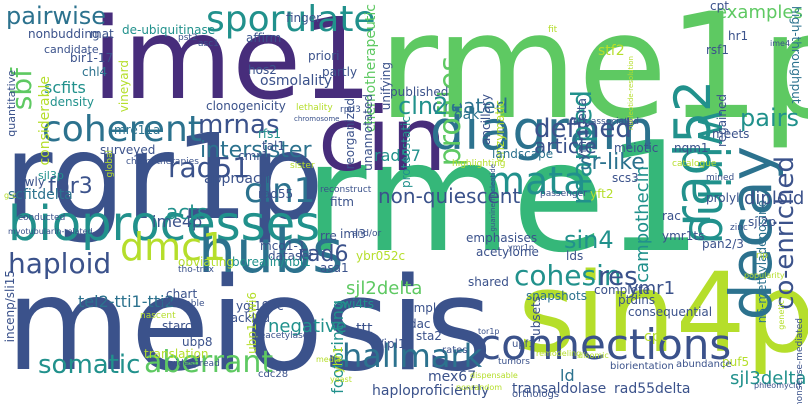 Image resolution: width=808 pixels, height=404 pixels. I want to click on word-hr1: hr1, so click(738, 36).